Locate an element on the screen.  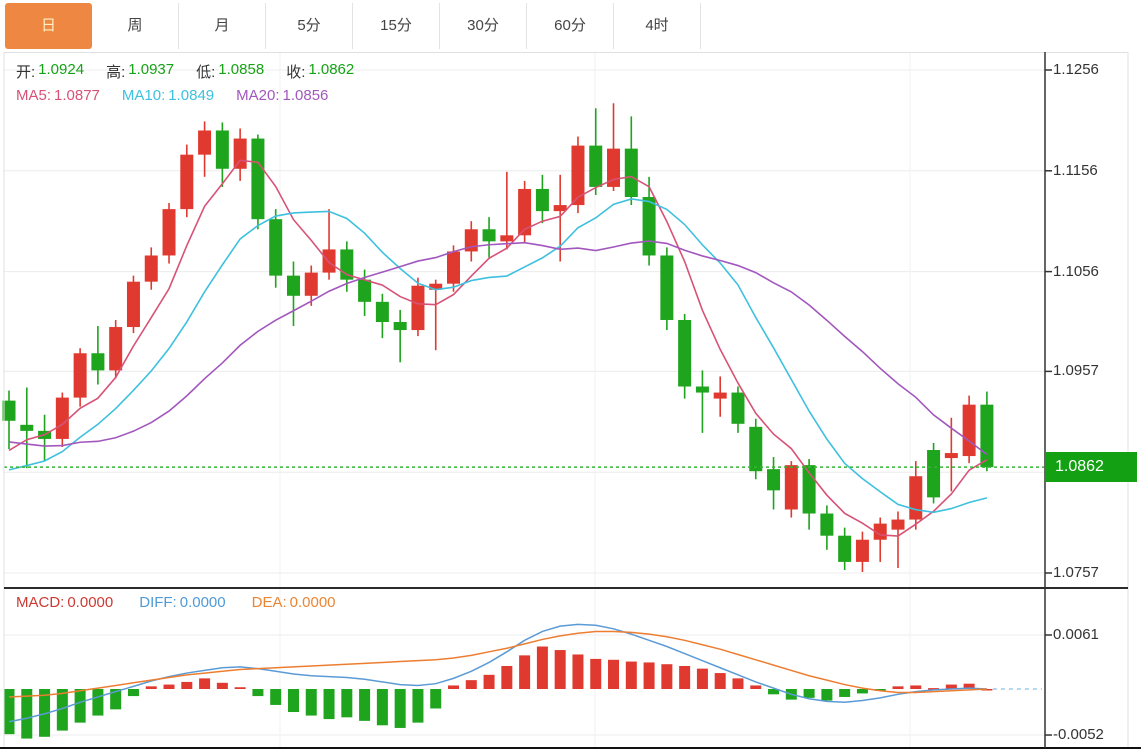
tab-timeframe-0: 日 is located at coordinates (48, 26).